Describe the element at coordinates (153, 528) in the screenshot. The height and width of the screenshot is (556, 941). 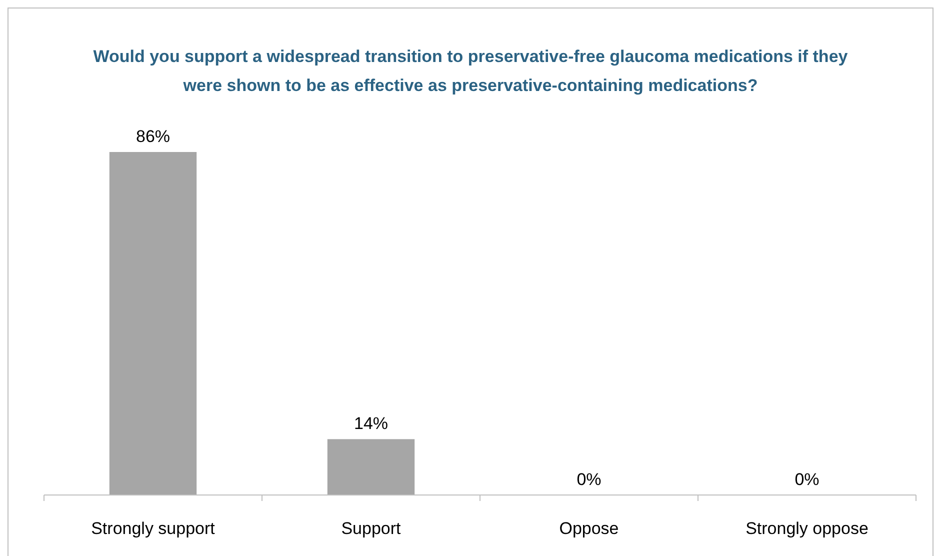
I see `x-tick-label: Strongly support` at that location.